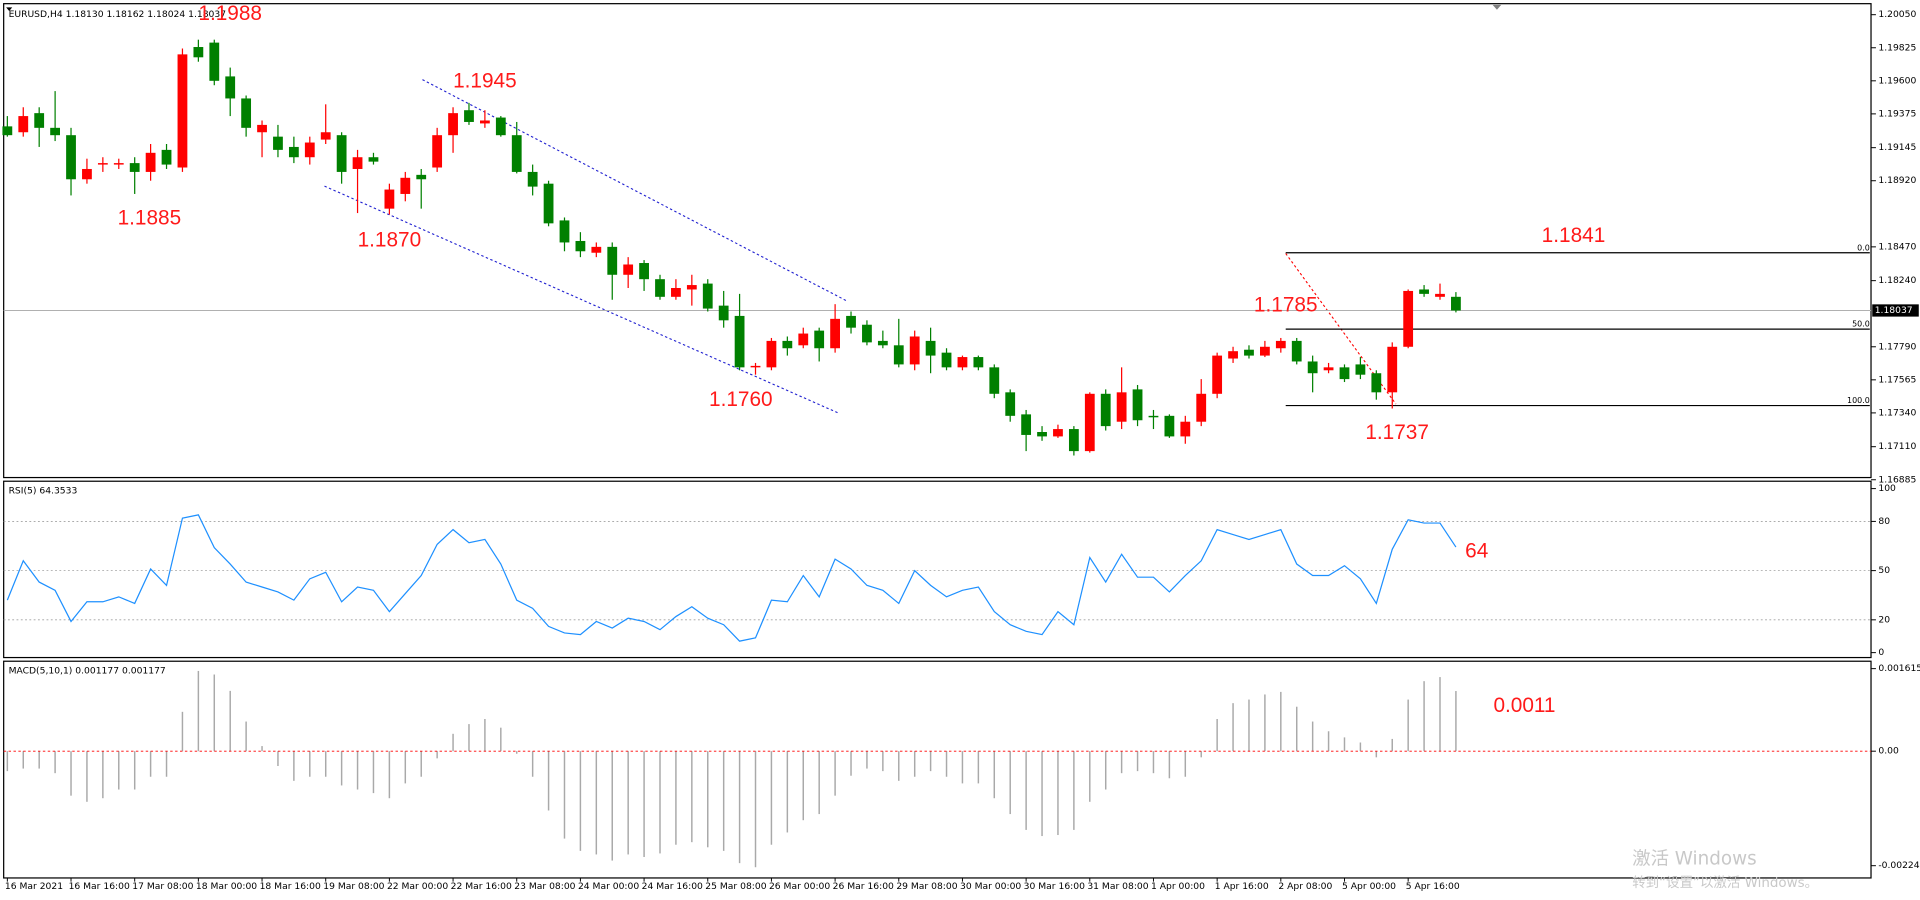 The height and width of the screenshot is (900, 1920). What do you see at coordinates (544, 886) in the screenshot?
I see `x-tick-label: 23 Mar 08:00` at bounding box center [544, 886].